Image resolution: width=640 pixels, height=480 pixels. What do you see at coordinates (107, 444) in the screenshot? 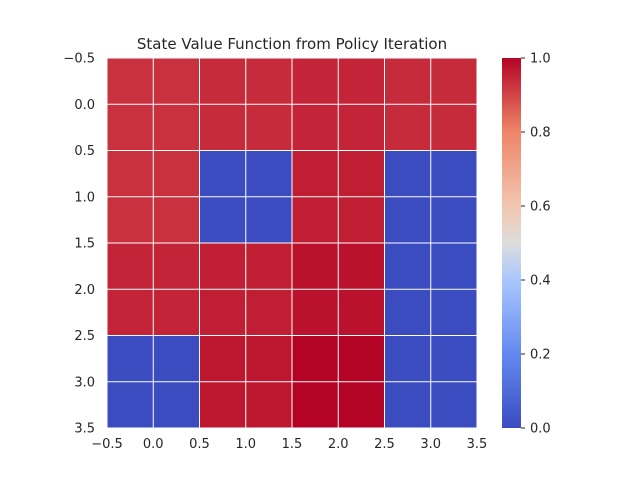
I see `x-tick-label: −0.5` at bounding box center [107, 444].